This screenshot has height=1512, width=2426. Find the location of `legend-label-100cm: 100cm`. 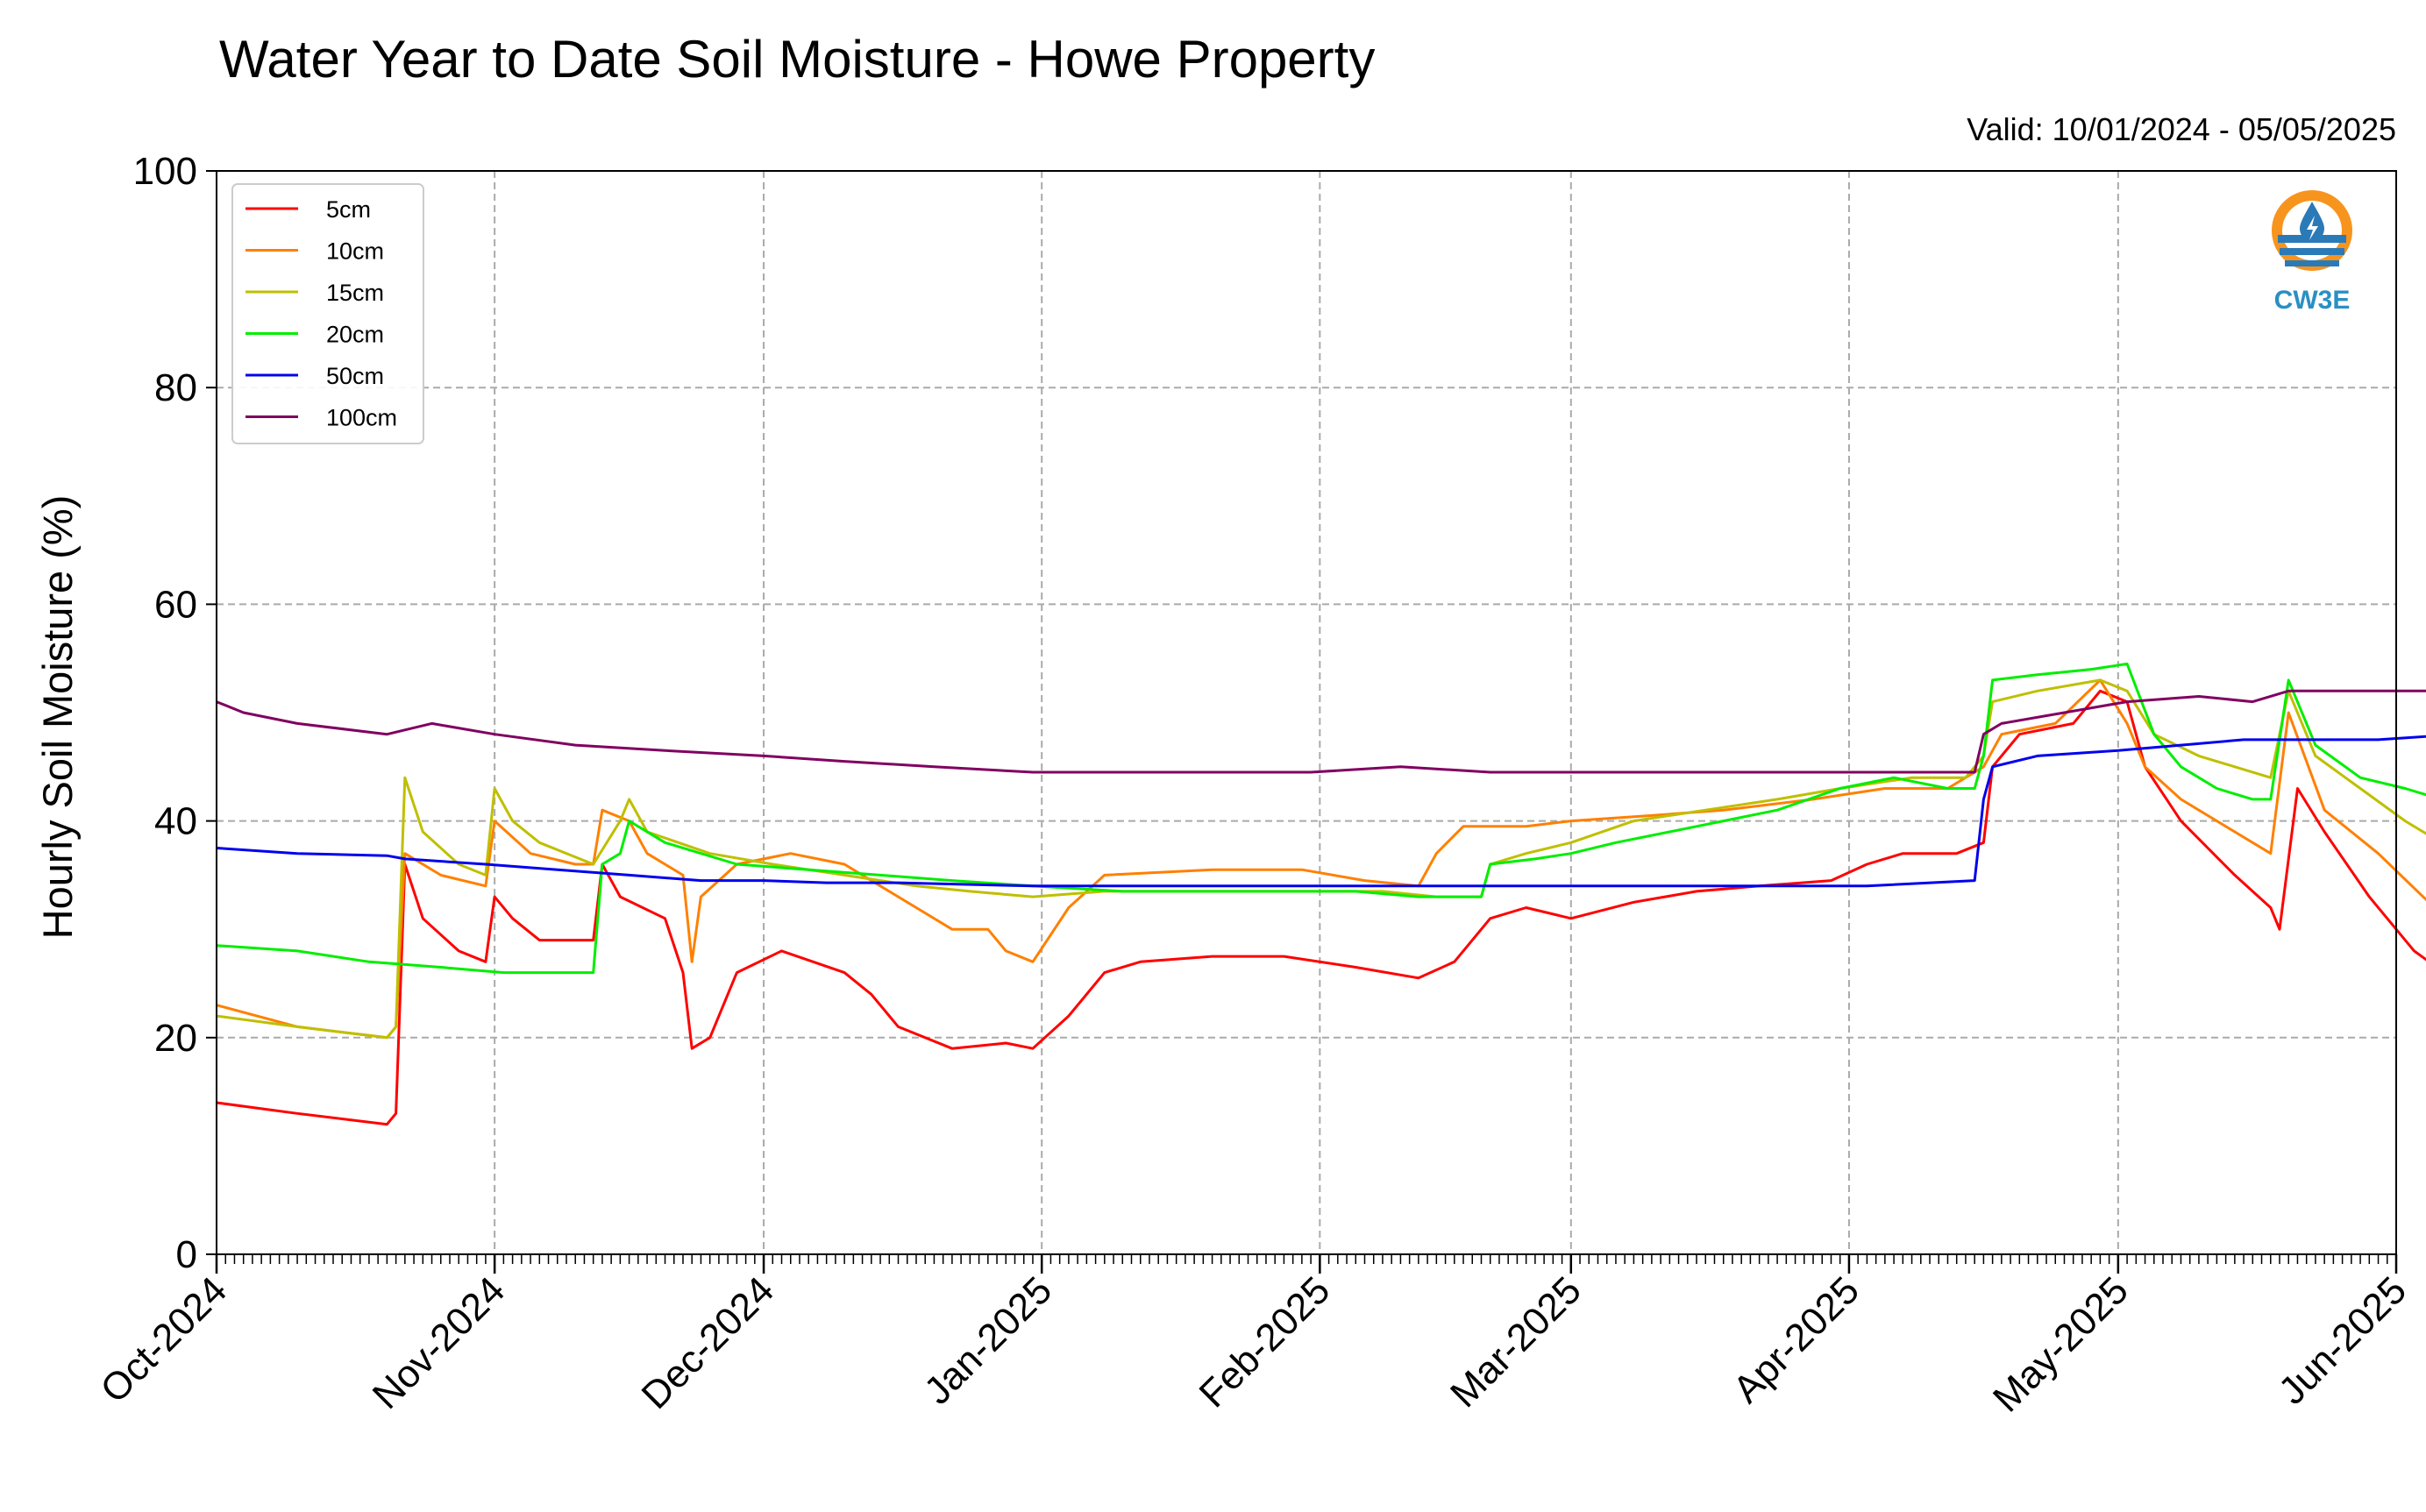

legend-label-100cm: 100cm is located at coordinates (361, 418).